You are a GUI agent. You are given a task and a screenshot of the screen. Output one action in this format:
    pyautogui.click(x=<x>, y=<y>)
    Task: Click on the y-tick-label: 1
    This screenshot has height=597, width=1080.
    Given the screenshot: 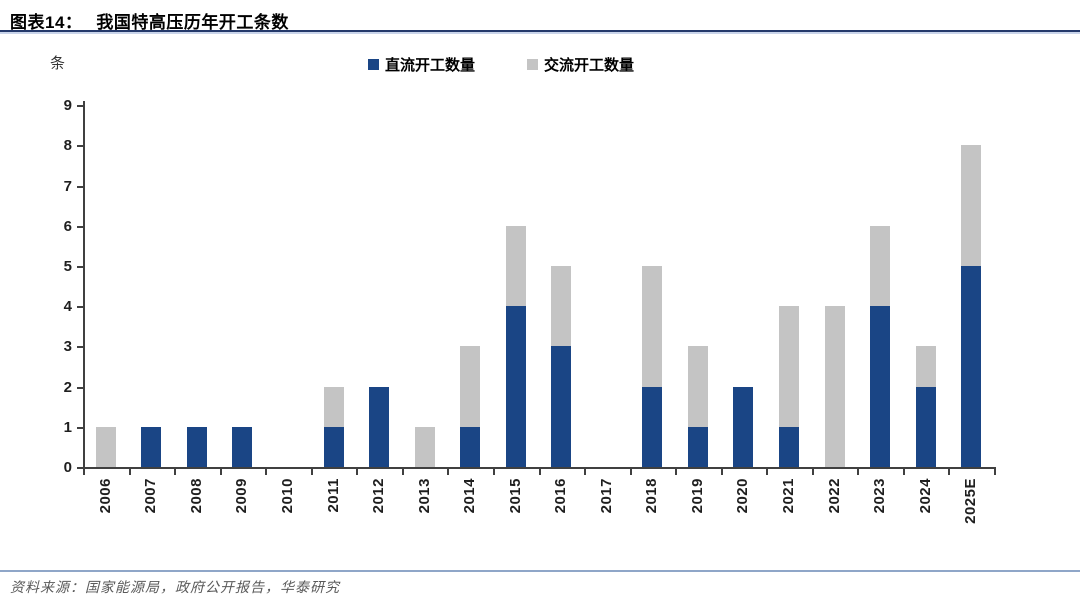 What is the action you would take?
    pyautogui.click(x=67, y=427)
    